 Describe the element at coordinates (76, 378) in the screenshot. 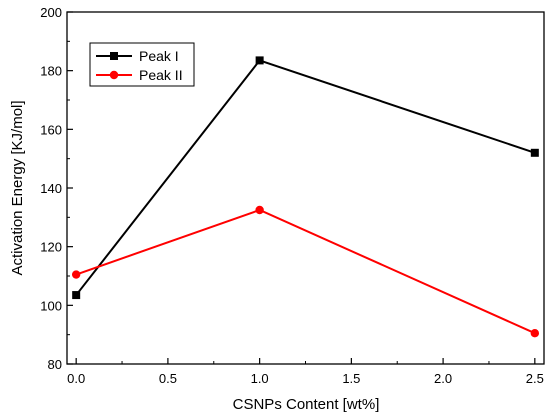

I see `x-tick-label: 0.0` at that location.